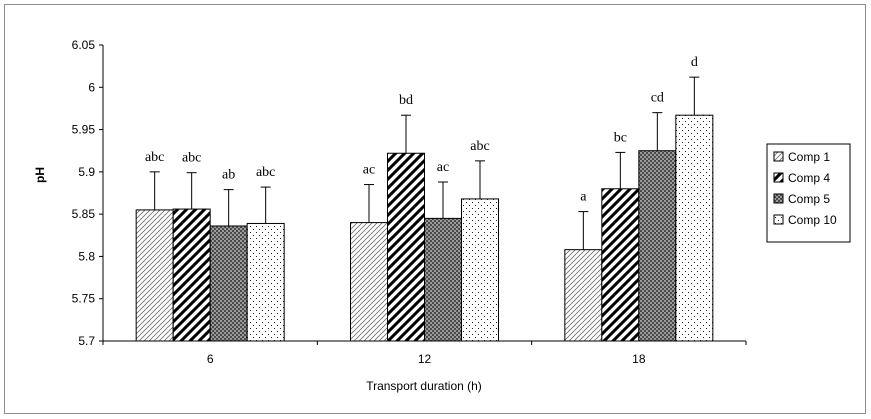 This screenshot has width=871, height=419. Describe the element at coordinates (228, 175) in the screenshot. I see `significance-label: ab` at that location.